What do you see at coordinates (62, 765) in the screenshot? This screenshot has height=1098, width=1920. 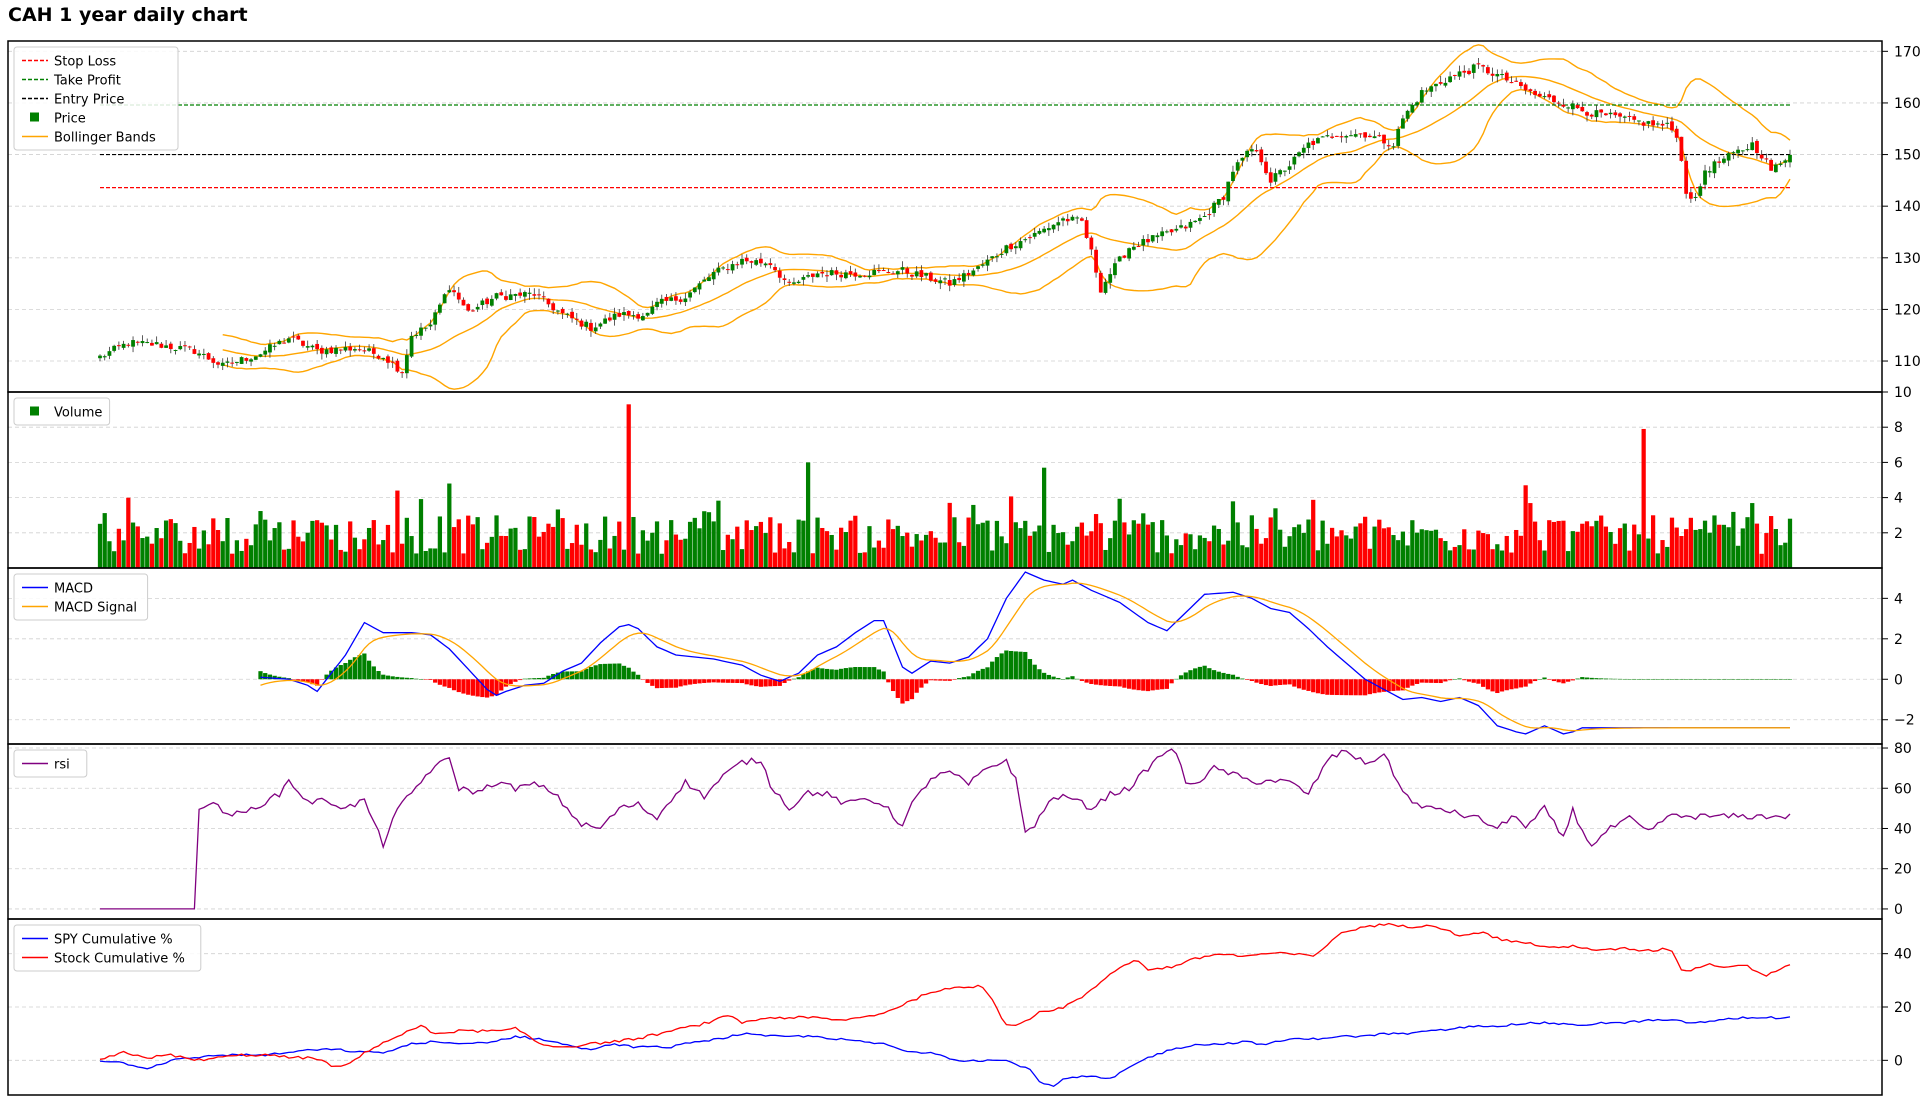 I see `legend-label: rsi` at bounding box center [62, 765].